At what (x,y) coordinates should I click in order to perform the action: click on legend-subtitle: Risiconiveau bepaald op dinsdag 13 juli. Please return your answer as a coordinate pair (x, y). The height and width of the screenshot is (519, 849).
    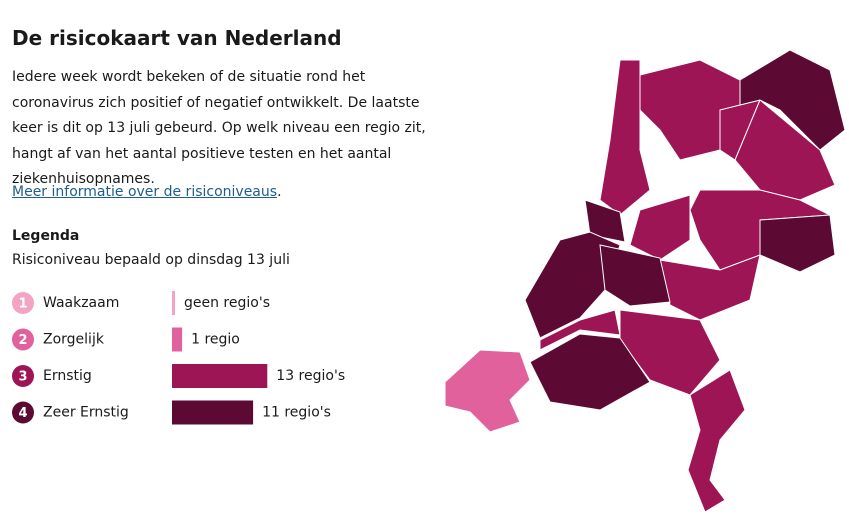
    Looking at the image, I should click on (151, 260).